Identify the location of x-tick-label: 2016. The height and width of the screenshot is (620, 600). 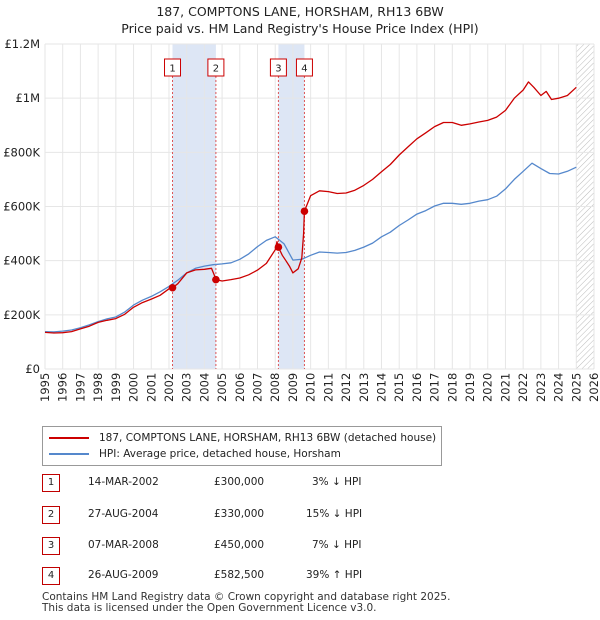
(417, 387).